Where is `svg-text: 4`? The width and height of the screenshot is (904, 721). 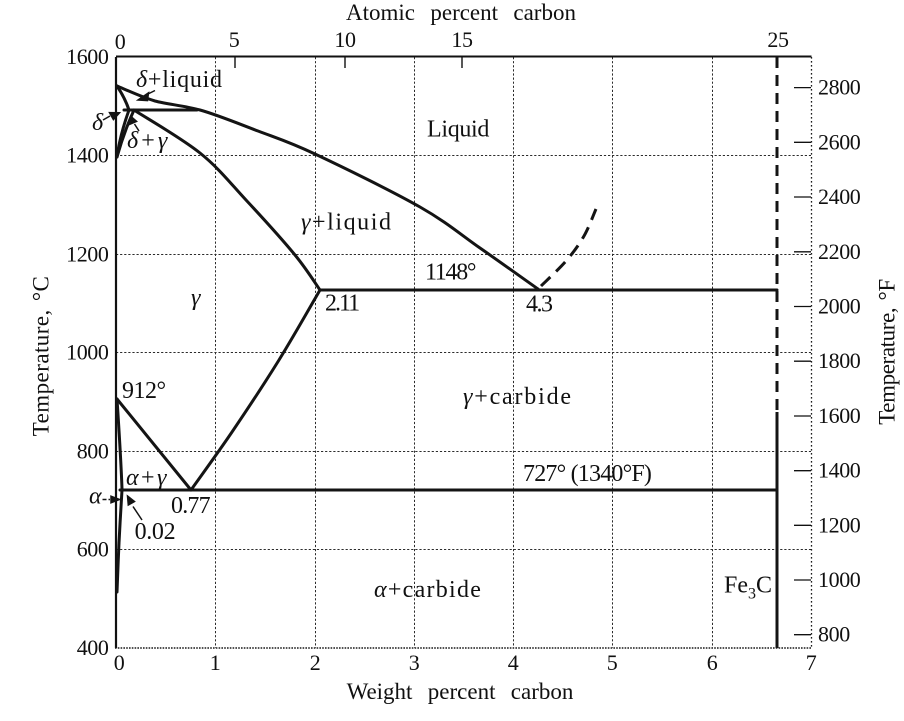 svg-text: 4 is located at coordinates (513, 662).